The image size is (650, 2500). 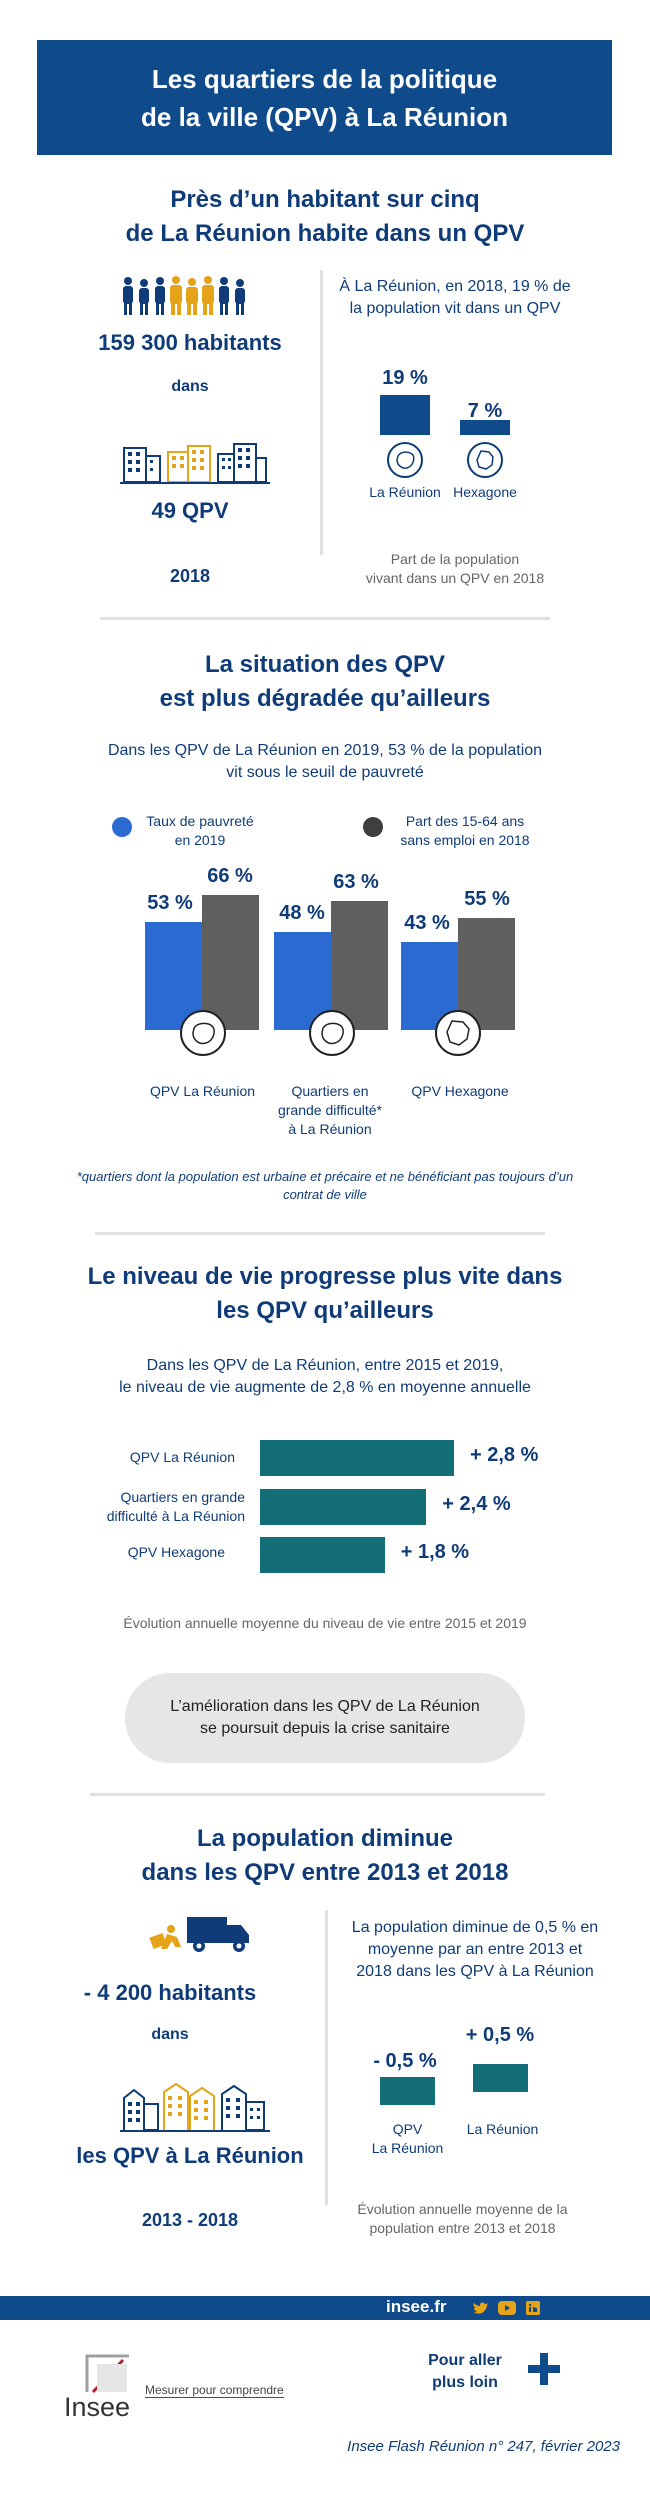 What do you see at coordinates (122, 827) in the screenshot?
I see `legend-poverty-swatch` at bounding box center [122, 827].